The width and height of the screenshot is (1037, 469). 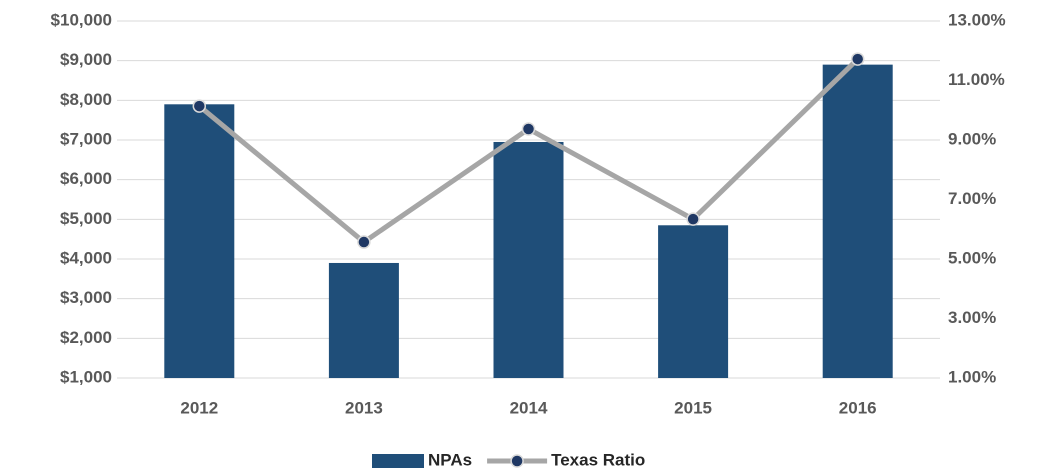 What do you see at coordinates (86, 138) in the screenshot?
I see `y-tick-label: $7,000` at bounding box center [86, 138].